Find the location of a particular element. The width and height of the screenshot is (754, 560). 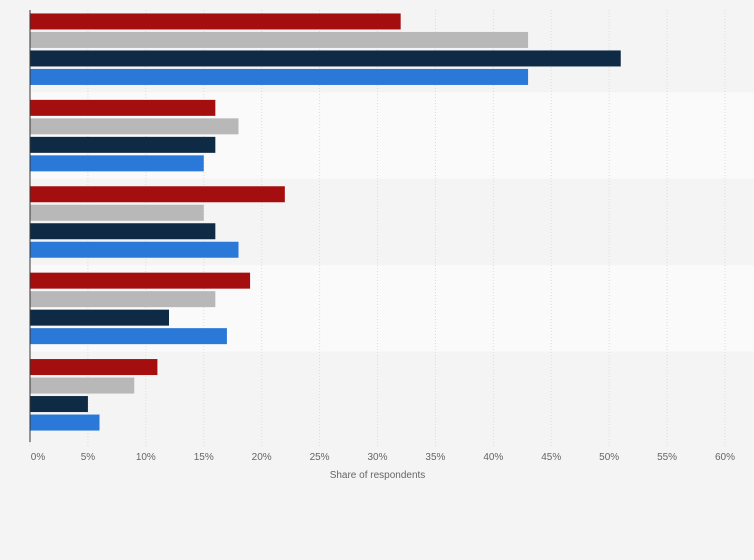

x-tick-label: 0% is located at coordinates (38, 457).